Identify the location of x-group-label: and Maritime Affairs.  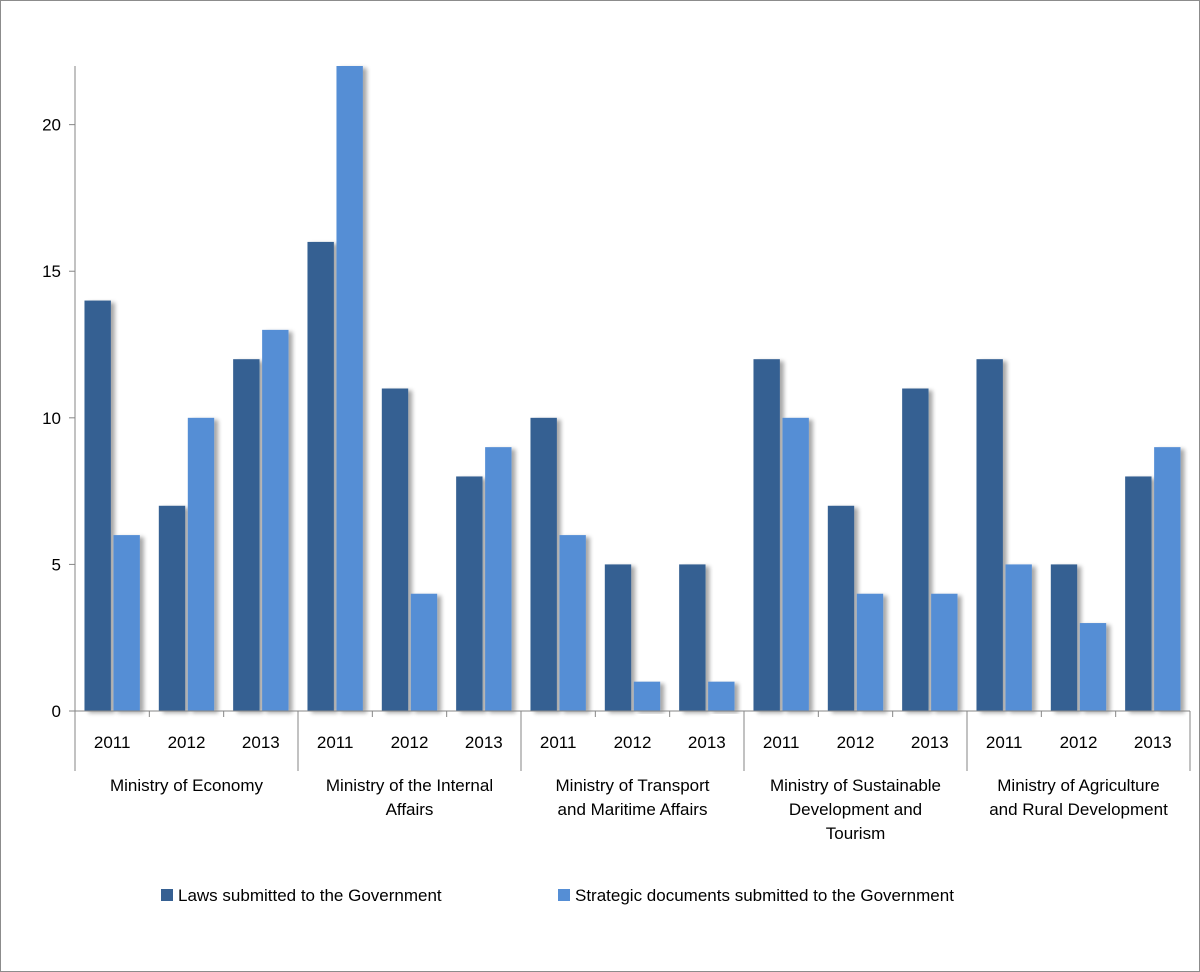
(633, 809).